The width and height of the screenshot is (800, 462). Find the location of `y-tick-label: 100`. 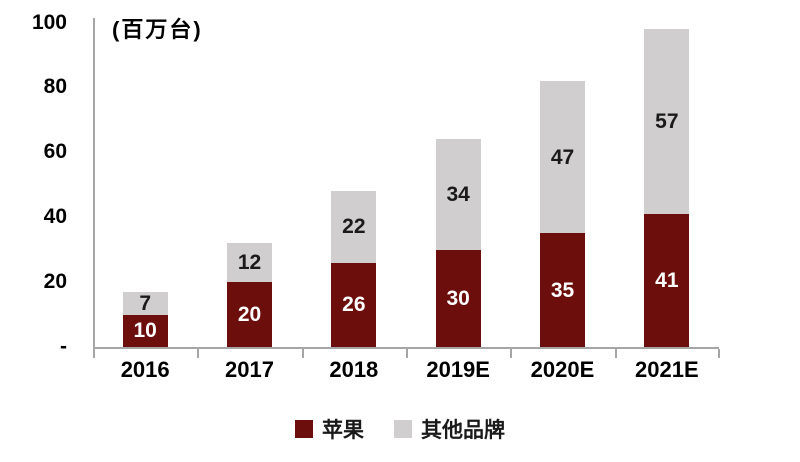

y-tick-label: 100 is located at coordinates (49, 22).